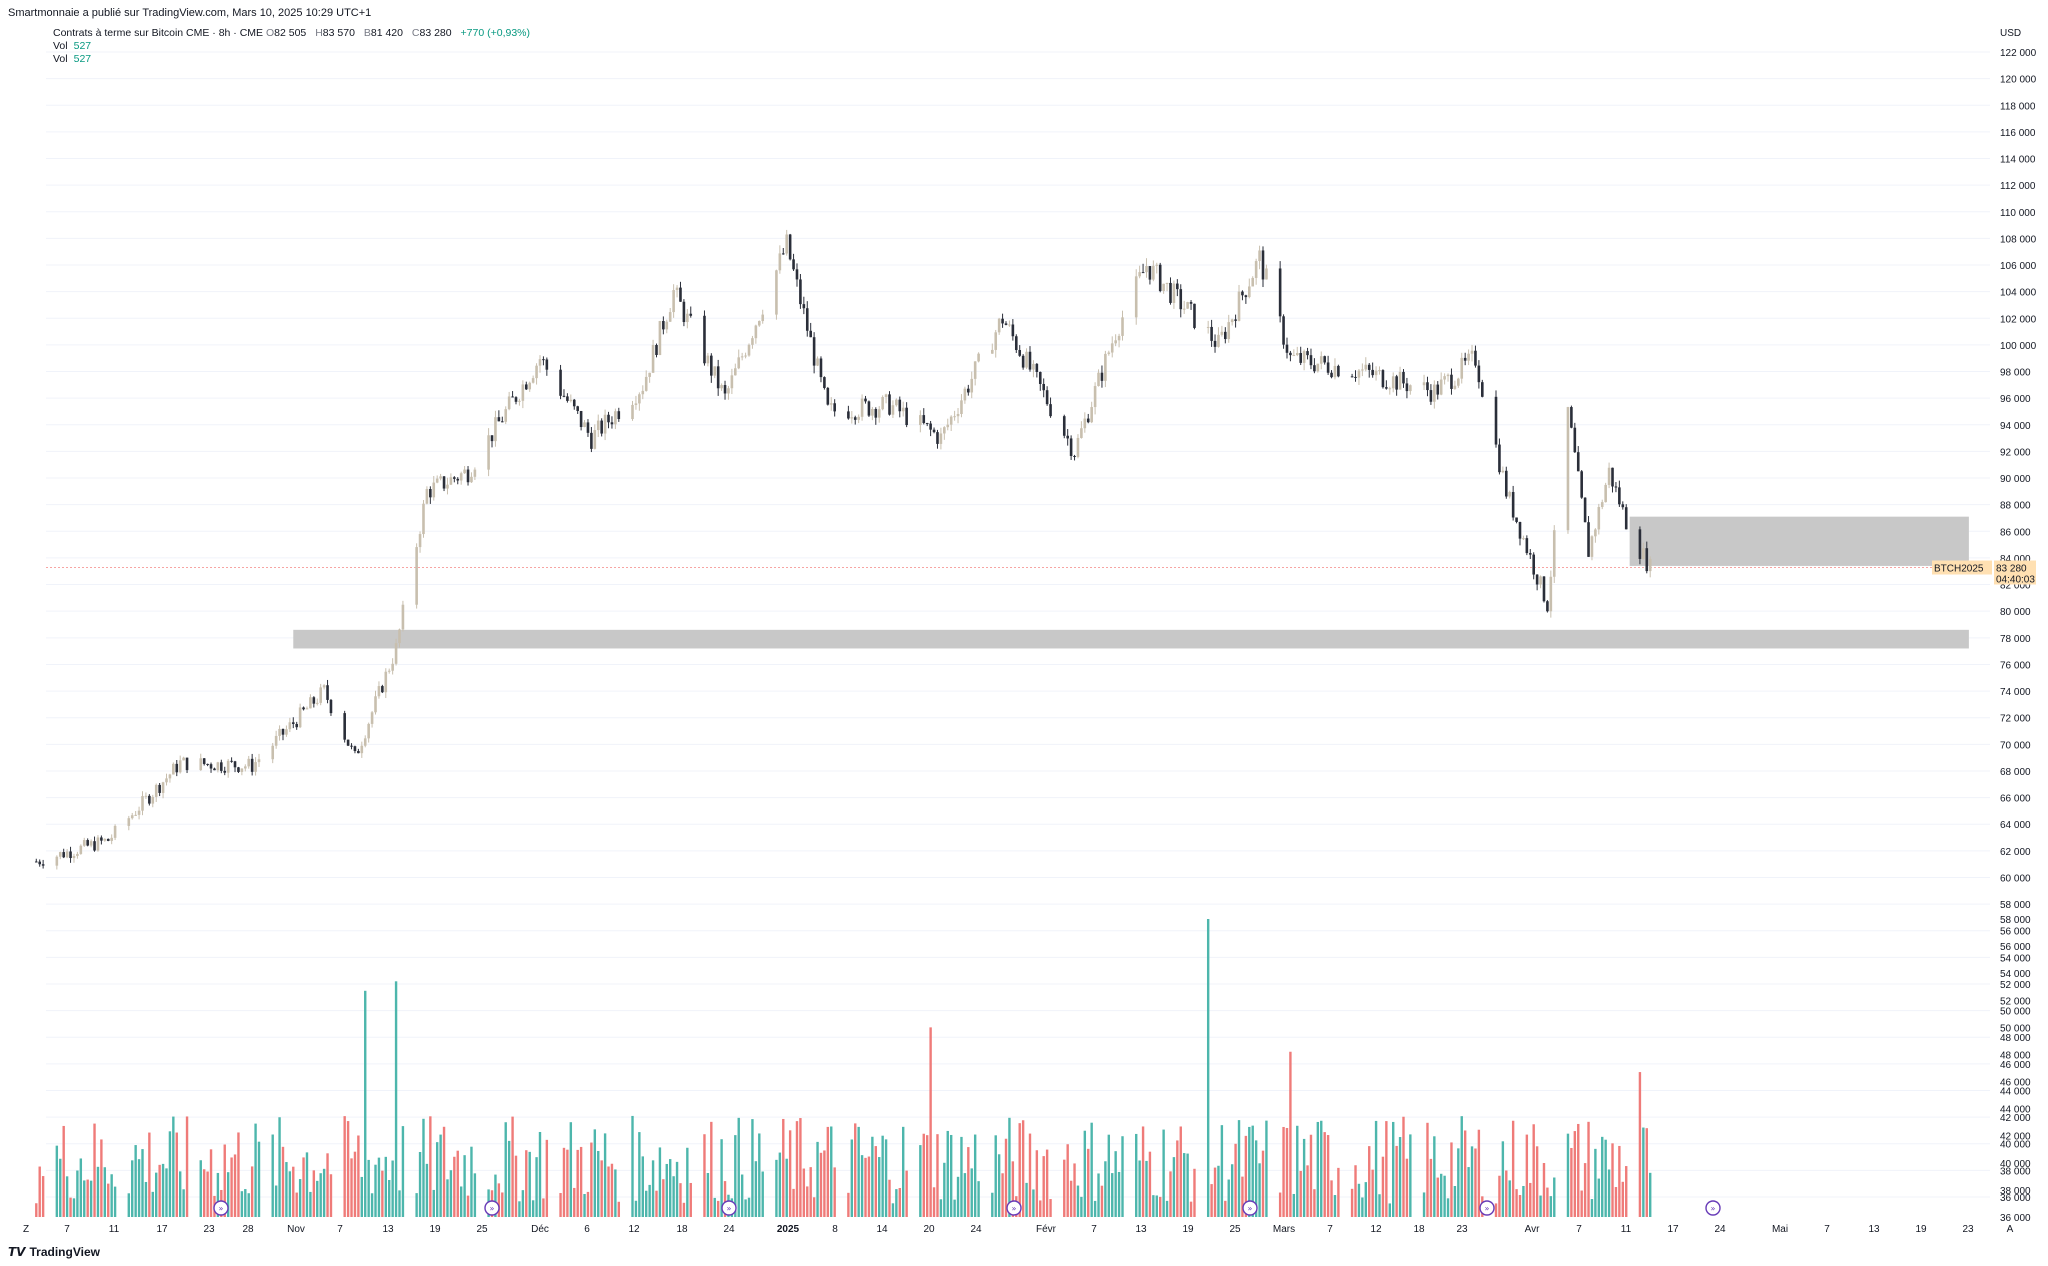 Image resolution: width=2048 pixels, height=1266 pixels. What do you see at coordinates (114, 1229) in the screenshot?
I see `time-tick-label: 11` at bounding box center [114, 1229].